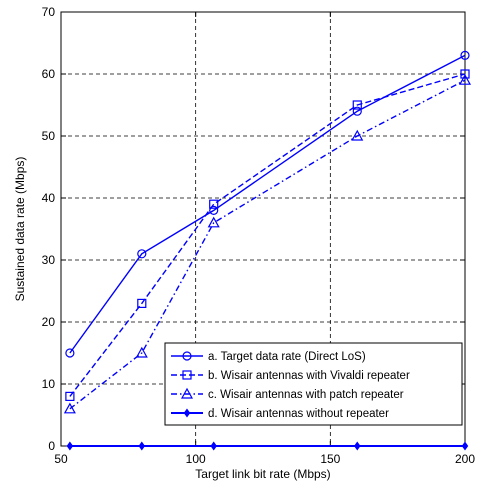  What do you see at coordinates (262, 474) in the screenshot?
I see `x-axis-label: Target link bit rate (Mbps)` at bounding box center [262, 474].